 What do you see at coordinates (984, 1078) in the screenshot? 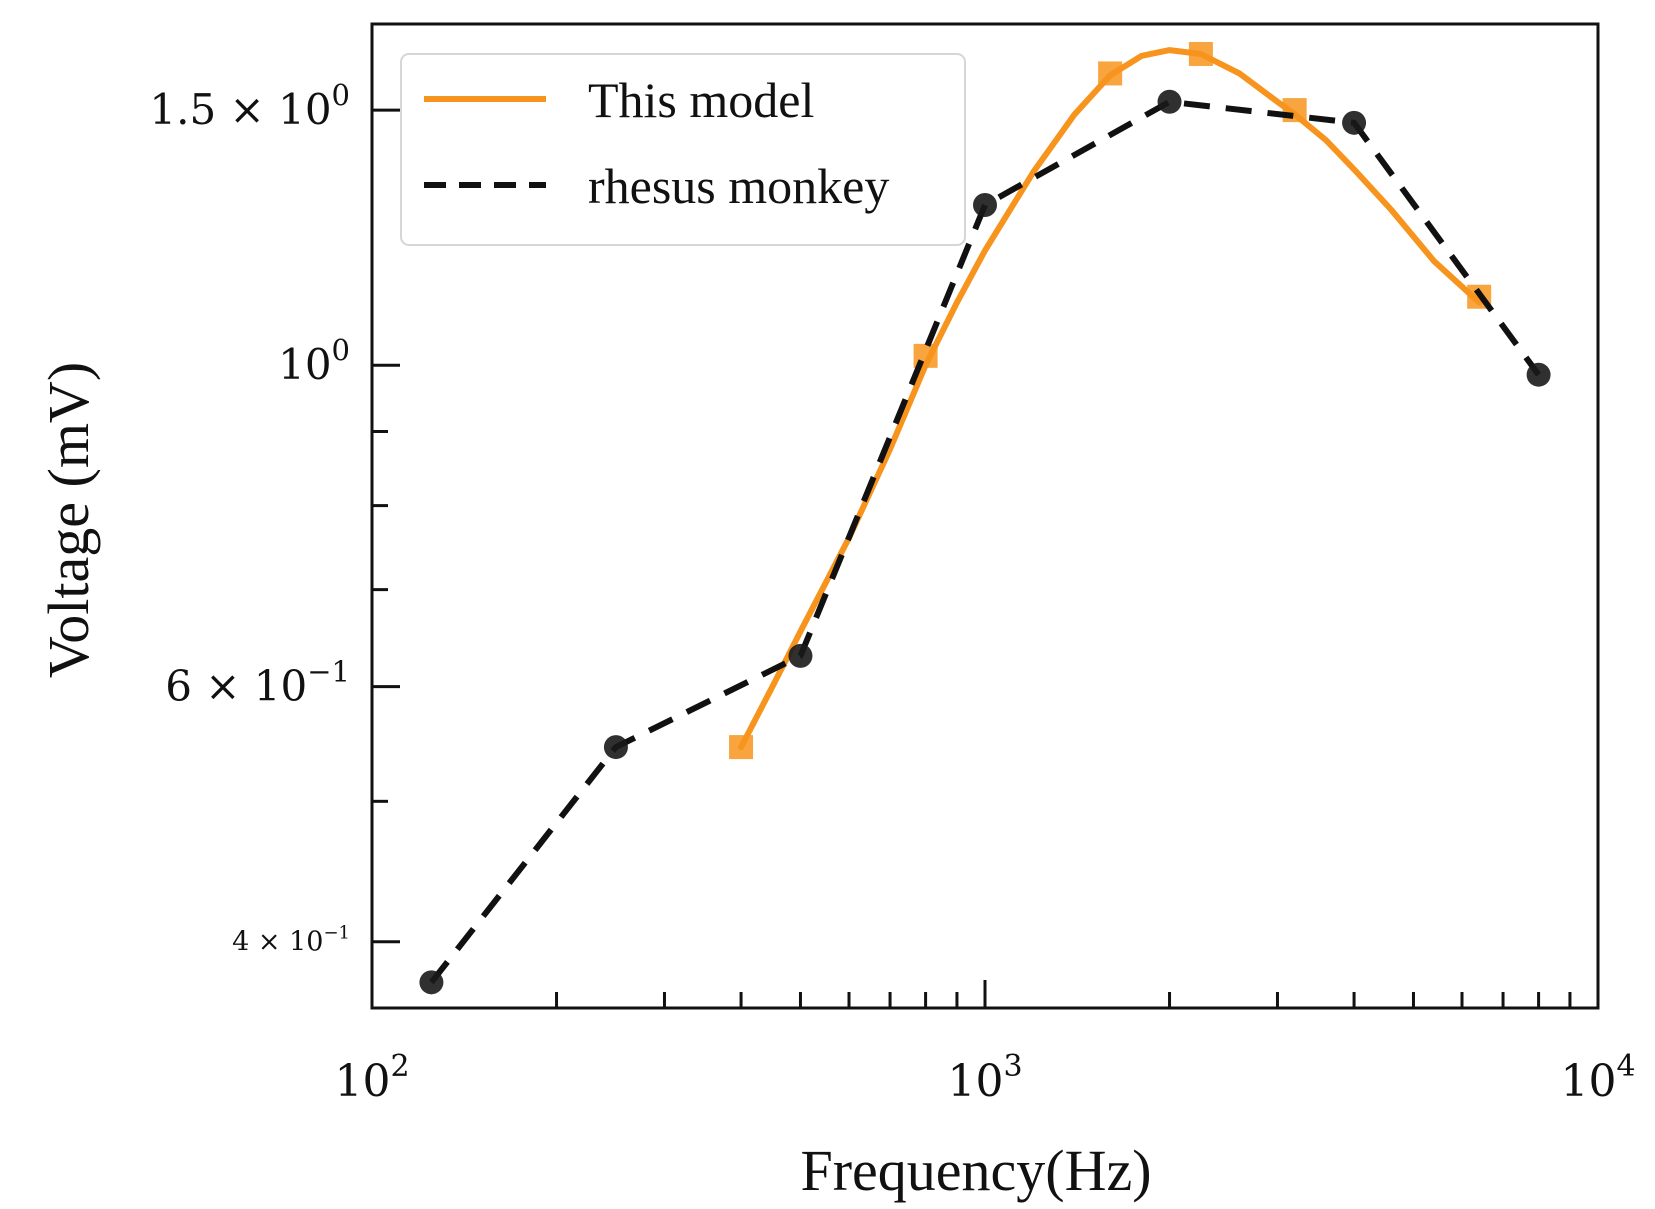
I see `x-tick-label: 10³` at bounding box center [984, 1078].